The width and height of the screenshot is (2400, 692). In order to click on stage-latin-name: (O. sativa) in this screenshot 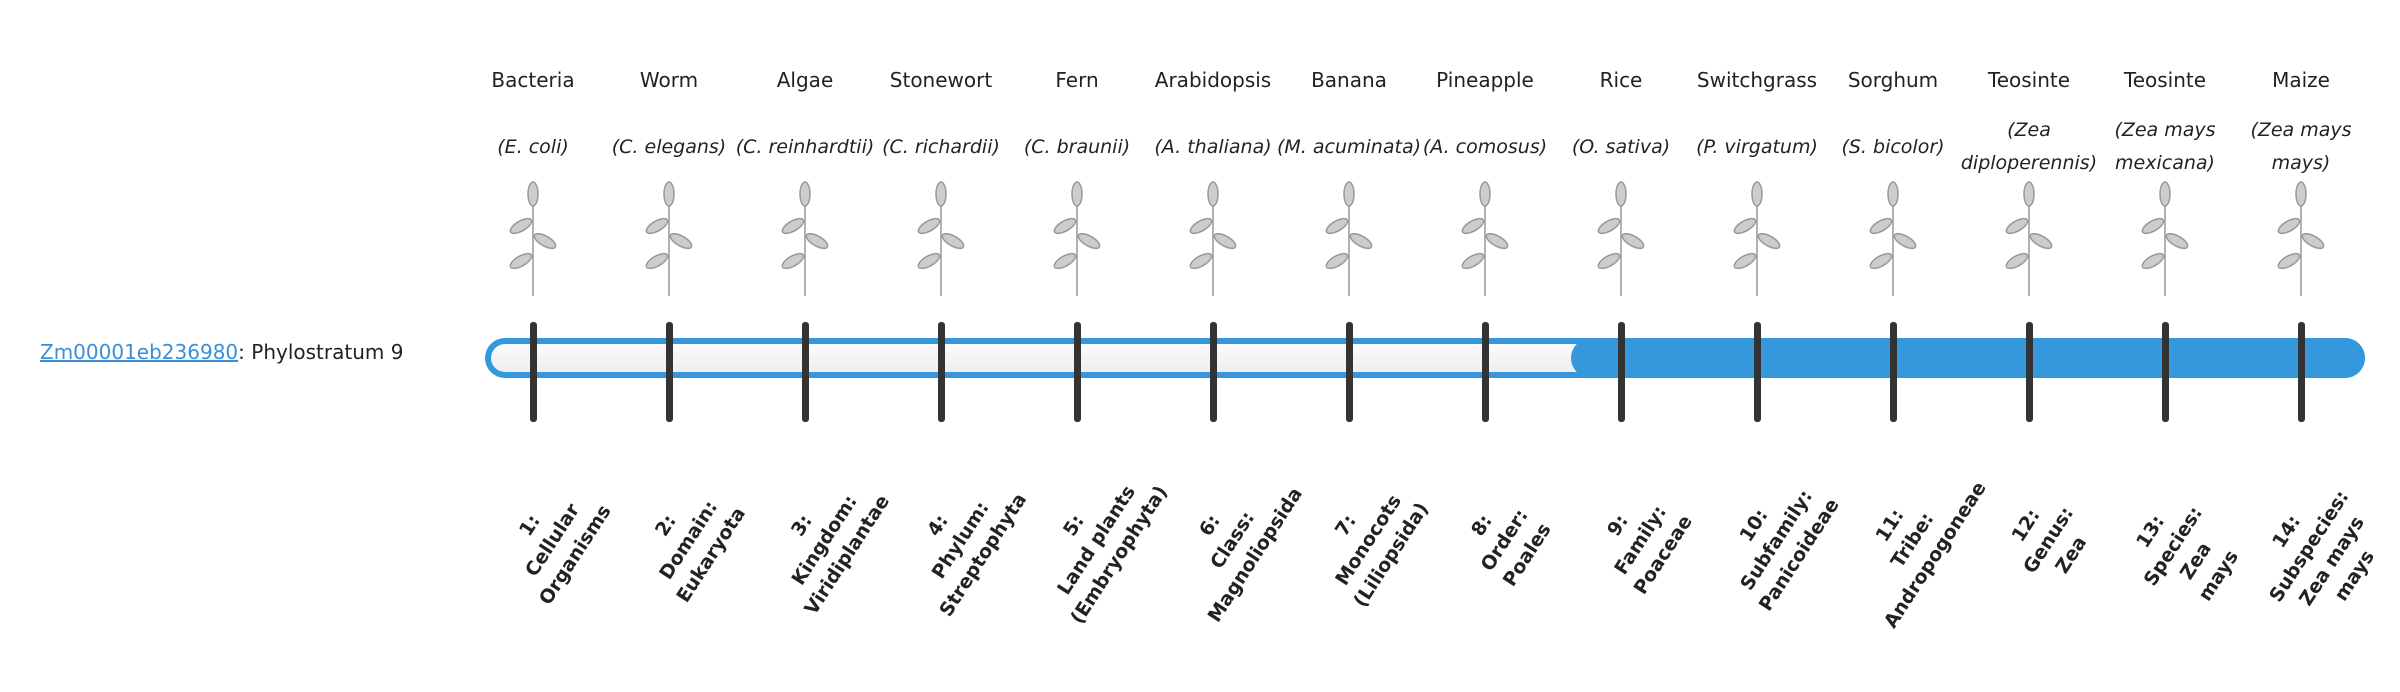, I will do `click(1621, 147)`.